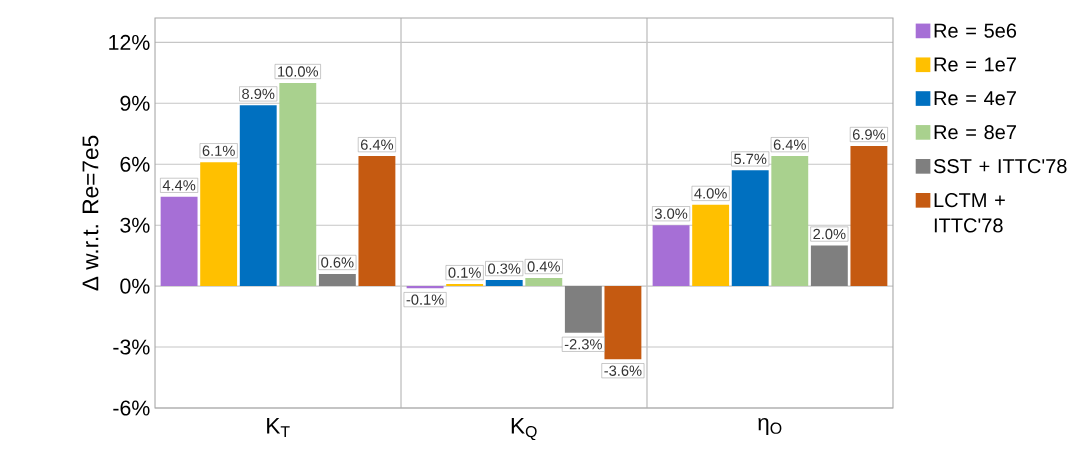  Describe the element at coordinates (975, 64) in the screenshot. I see `legend-label: Re = 1e7` at that location.